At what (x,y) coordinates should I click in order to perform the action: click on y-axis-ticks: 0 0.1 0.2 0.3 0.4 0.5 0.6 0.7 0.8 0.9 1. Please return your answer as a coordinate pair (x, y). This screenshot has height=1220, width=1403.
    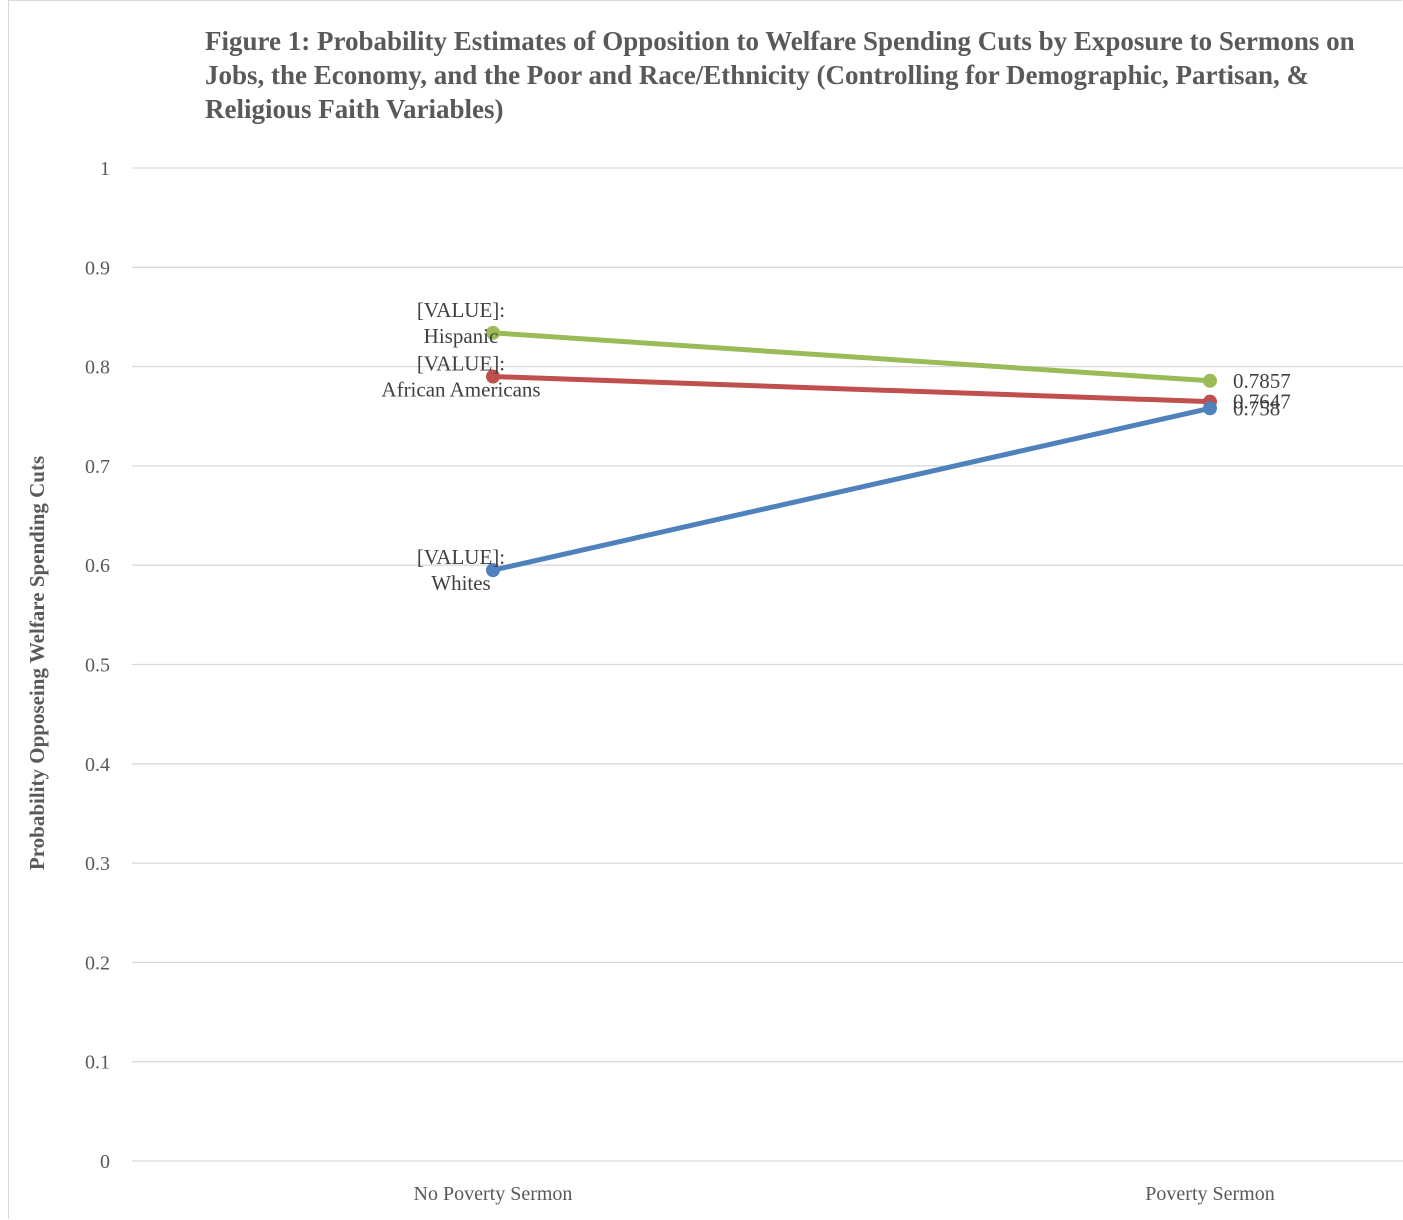
    Looking at the image, I should click on (97, 665).